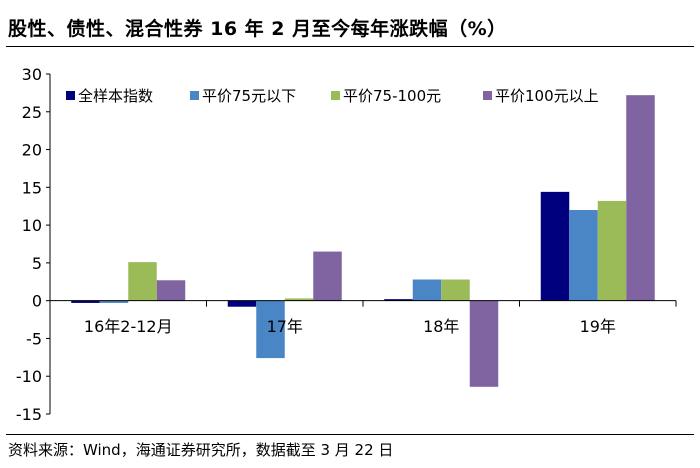  Describe the element at coordinates (128, 326) in the screenshot. I see `x-tick-label: 16年2-12月` at that location.